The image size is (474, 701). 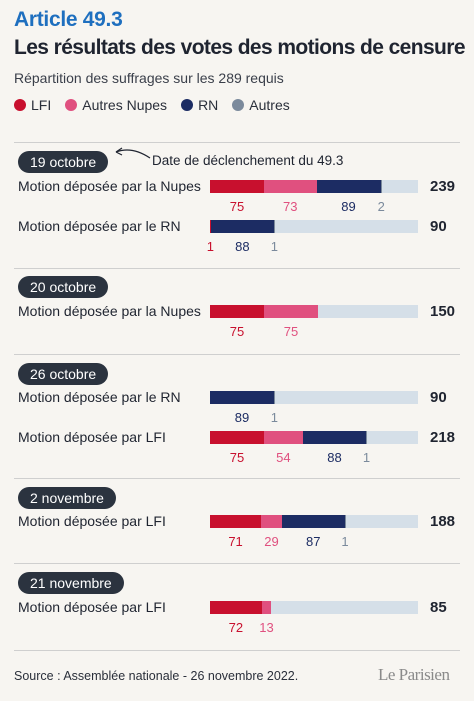 What do you see at coordinates (443, 311) in the screenshot?
I see `total-value: 150` at bounding box center [443, 311].